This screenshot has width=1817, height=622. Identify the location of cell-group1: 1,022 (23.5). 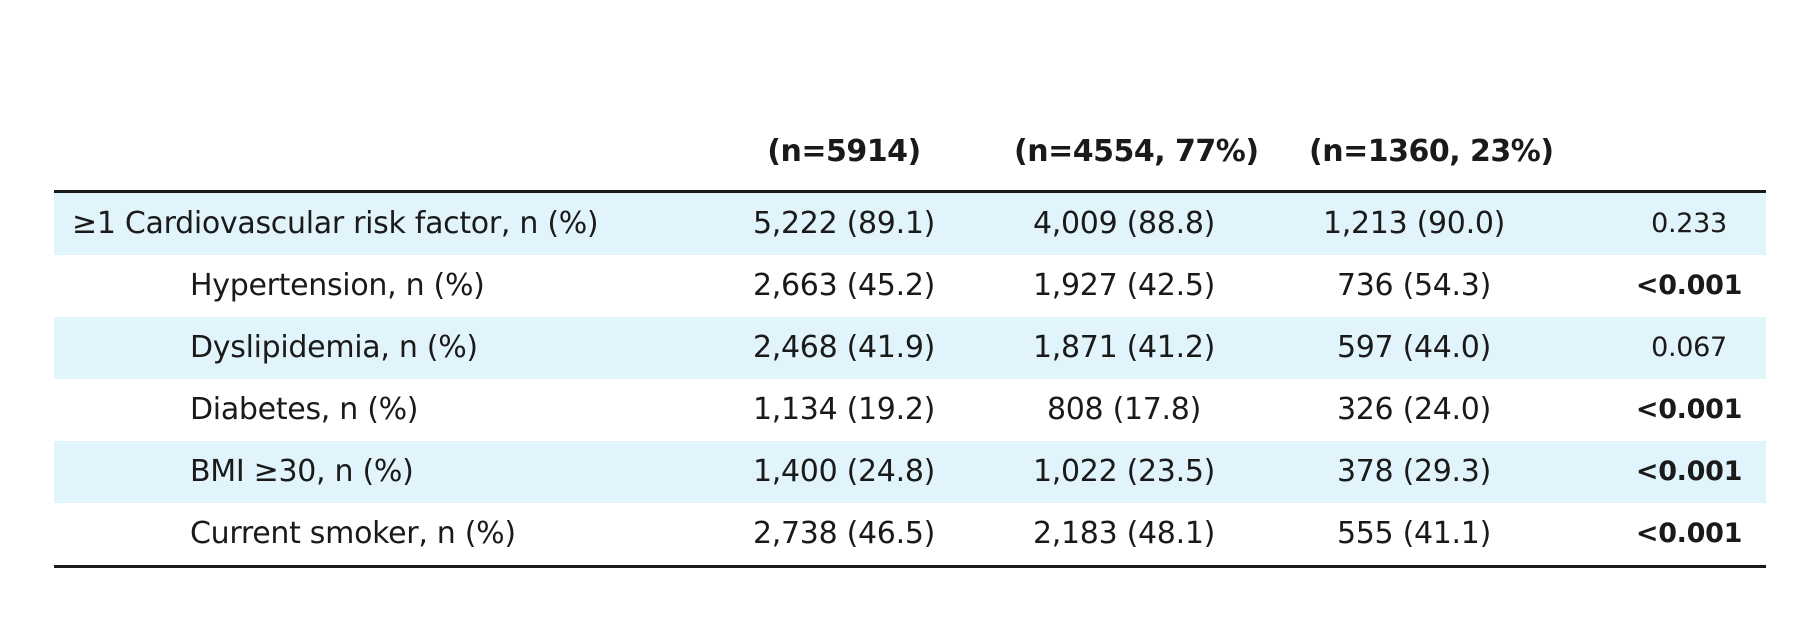
(1124, 471).